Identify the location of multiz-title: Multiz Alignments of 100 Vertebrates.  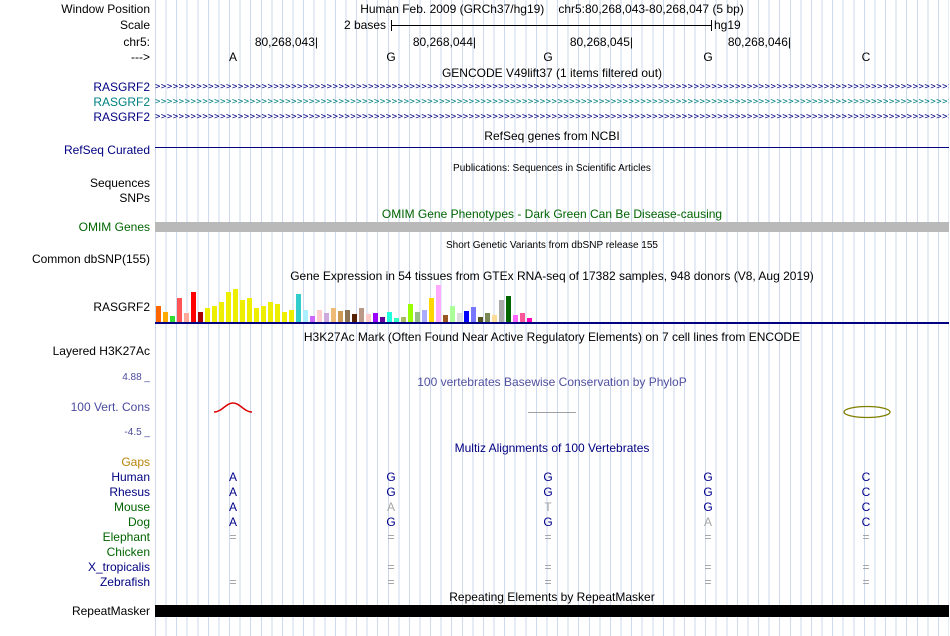
(552, 448).